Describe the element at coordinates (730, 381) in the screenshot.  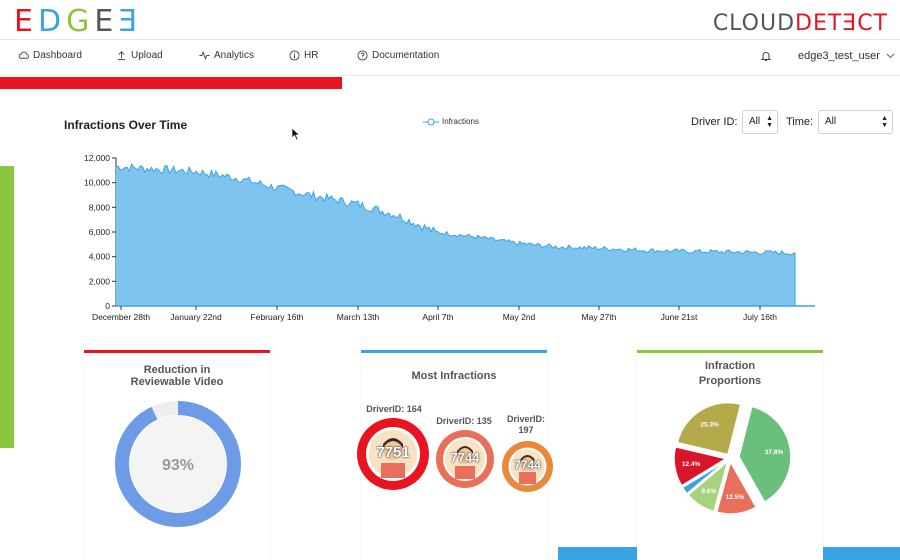
I see `proportions-title-2: Proportions` at that location.